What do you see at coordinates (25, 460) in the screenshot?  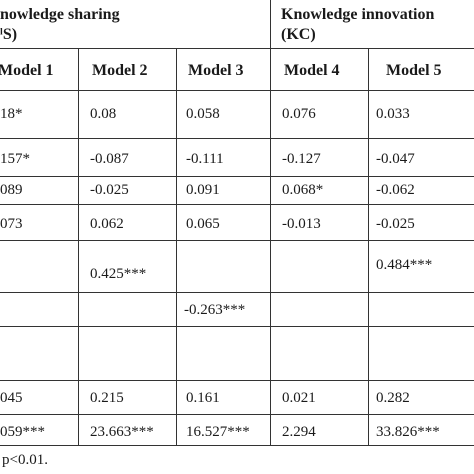 I see `table-footnote: p<0.01.` at bounding box center [25, 460].